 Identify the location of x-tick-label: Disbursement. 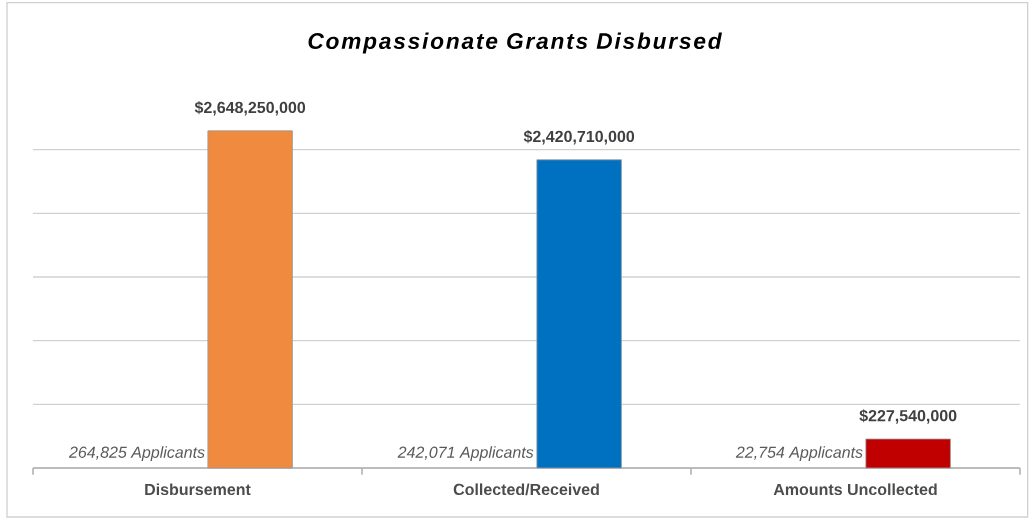
(198, 489).